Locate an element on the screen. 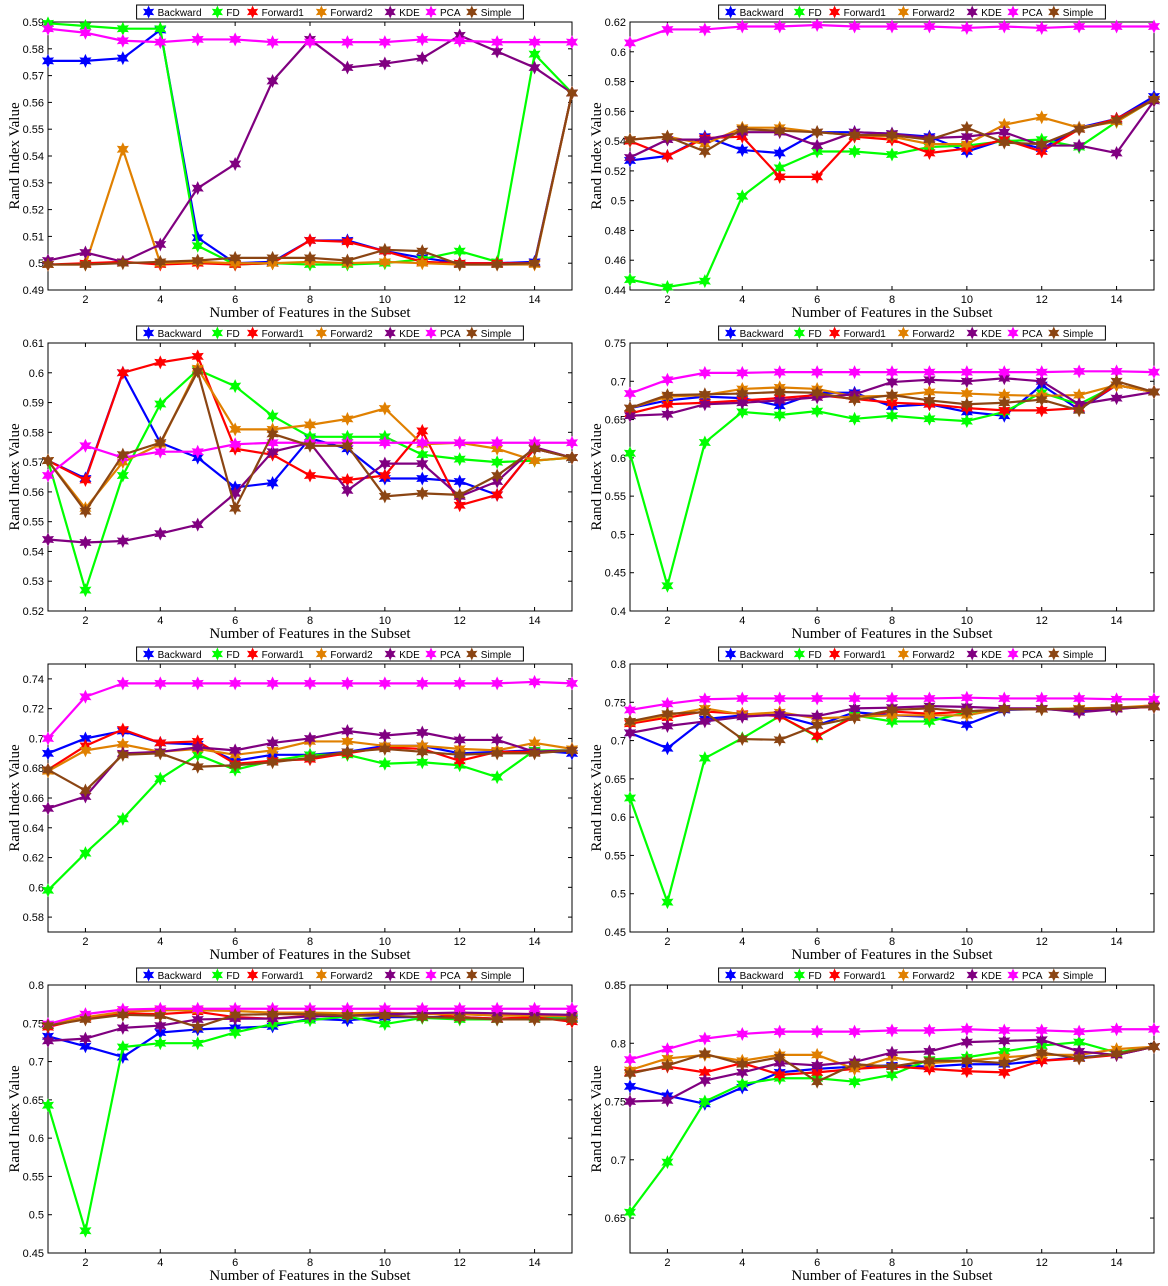  legend-marker-forward1 is located at coordinates (252, 12).